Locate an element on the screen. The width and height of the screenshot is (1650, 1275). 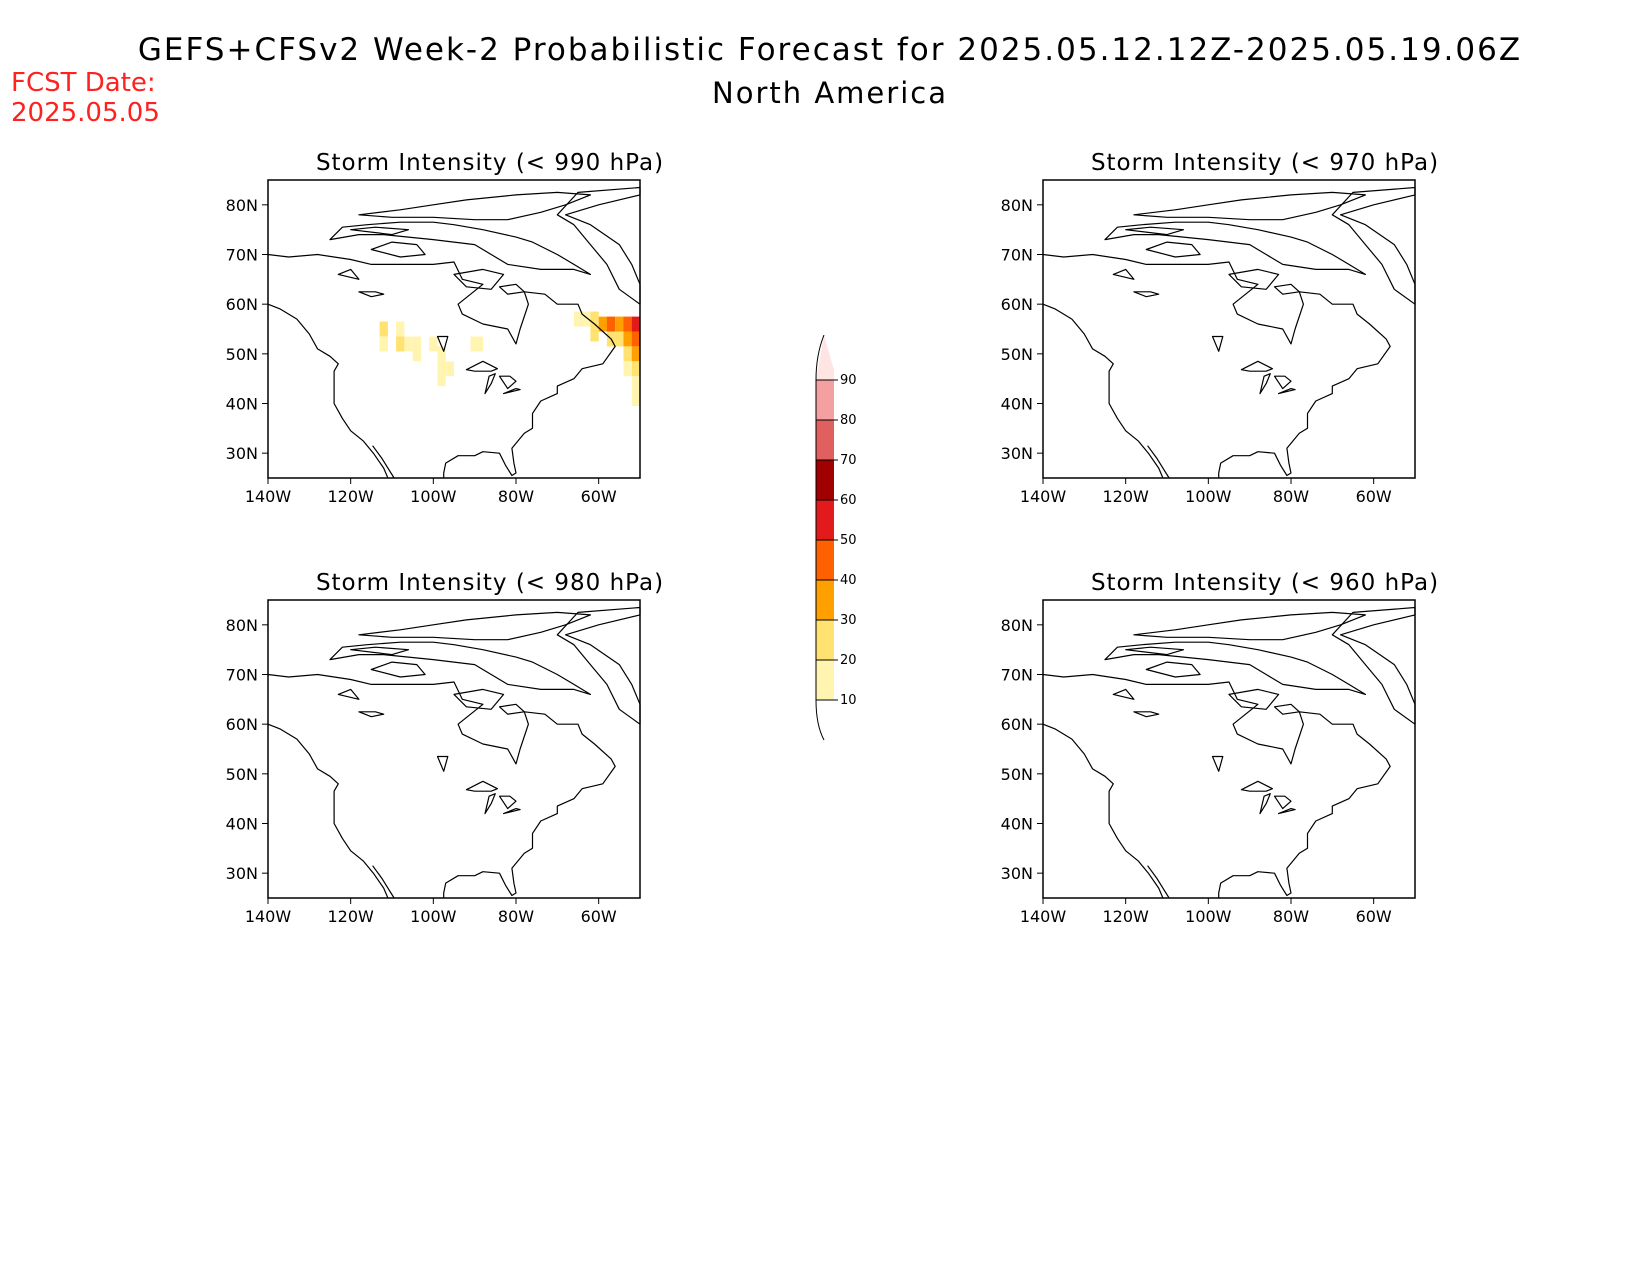
fcst-date-label: FCST Date: is located at coordinates (83, 83).